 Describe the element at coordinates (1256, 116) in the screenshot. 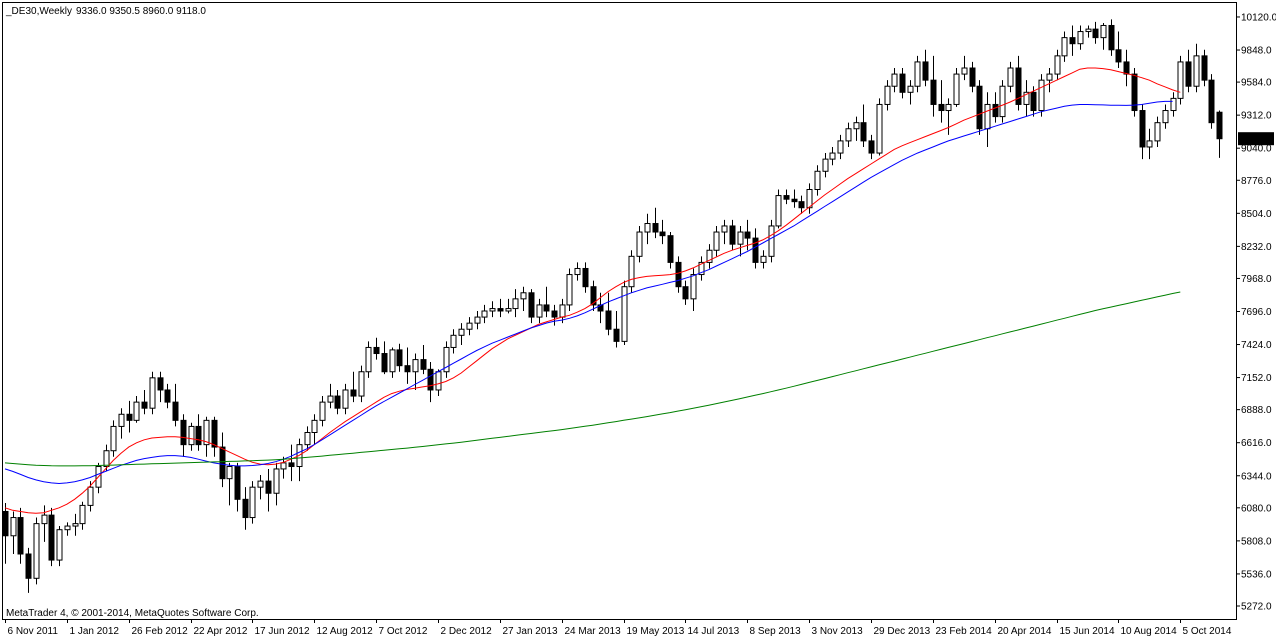

I see `y-tick-label: 9312.0` at that location.